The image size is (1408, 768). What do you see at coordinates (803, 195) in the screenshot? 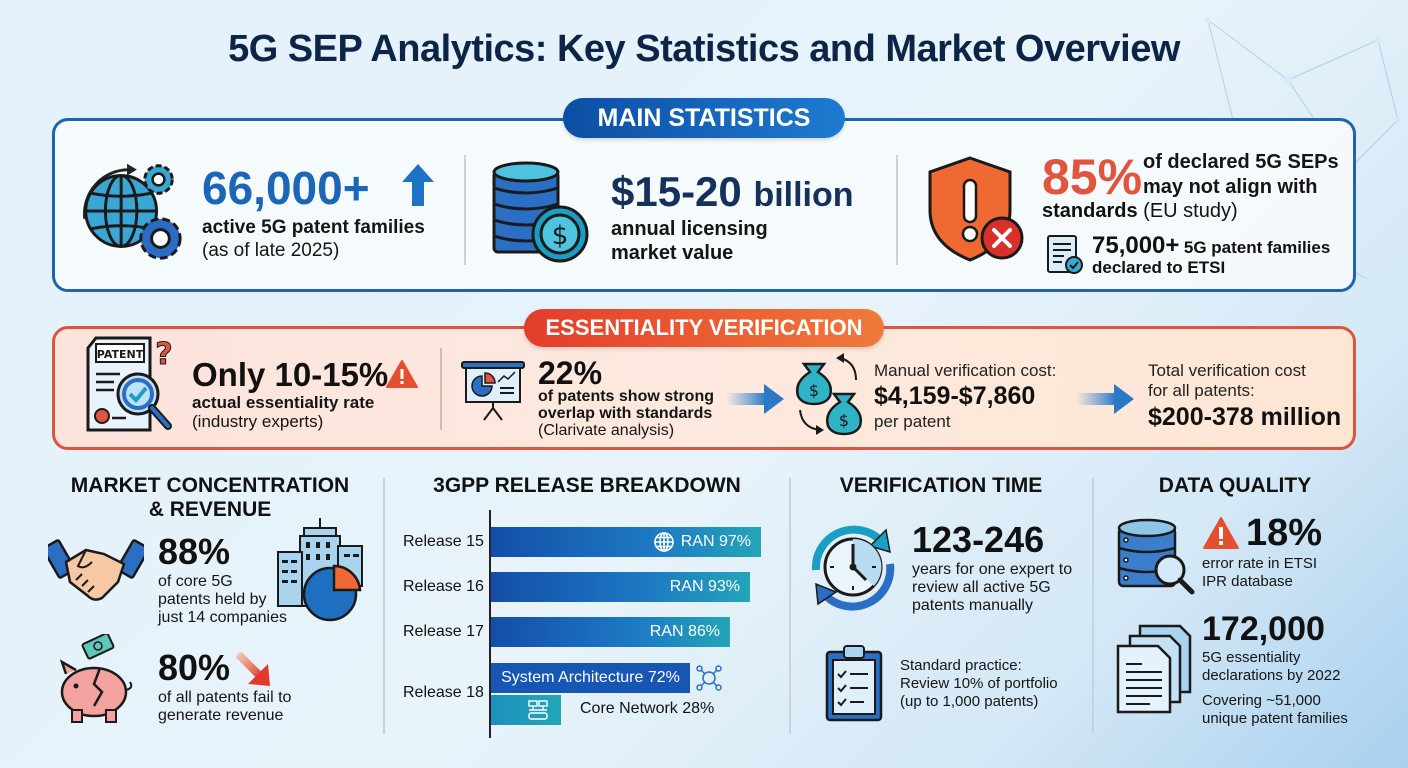
I see `licensing-value-unit: billion` at bounding box center [803, 195].